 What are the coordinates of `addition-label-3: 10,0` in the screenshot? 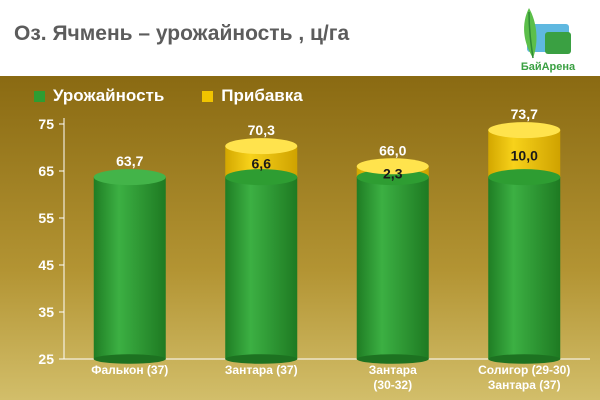 It's located at (524, 156).